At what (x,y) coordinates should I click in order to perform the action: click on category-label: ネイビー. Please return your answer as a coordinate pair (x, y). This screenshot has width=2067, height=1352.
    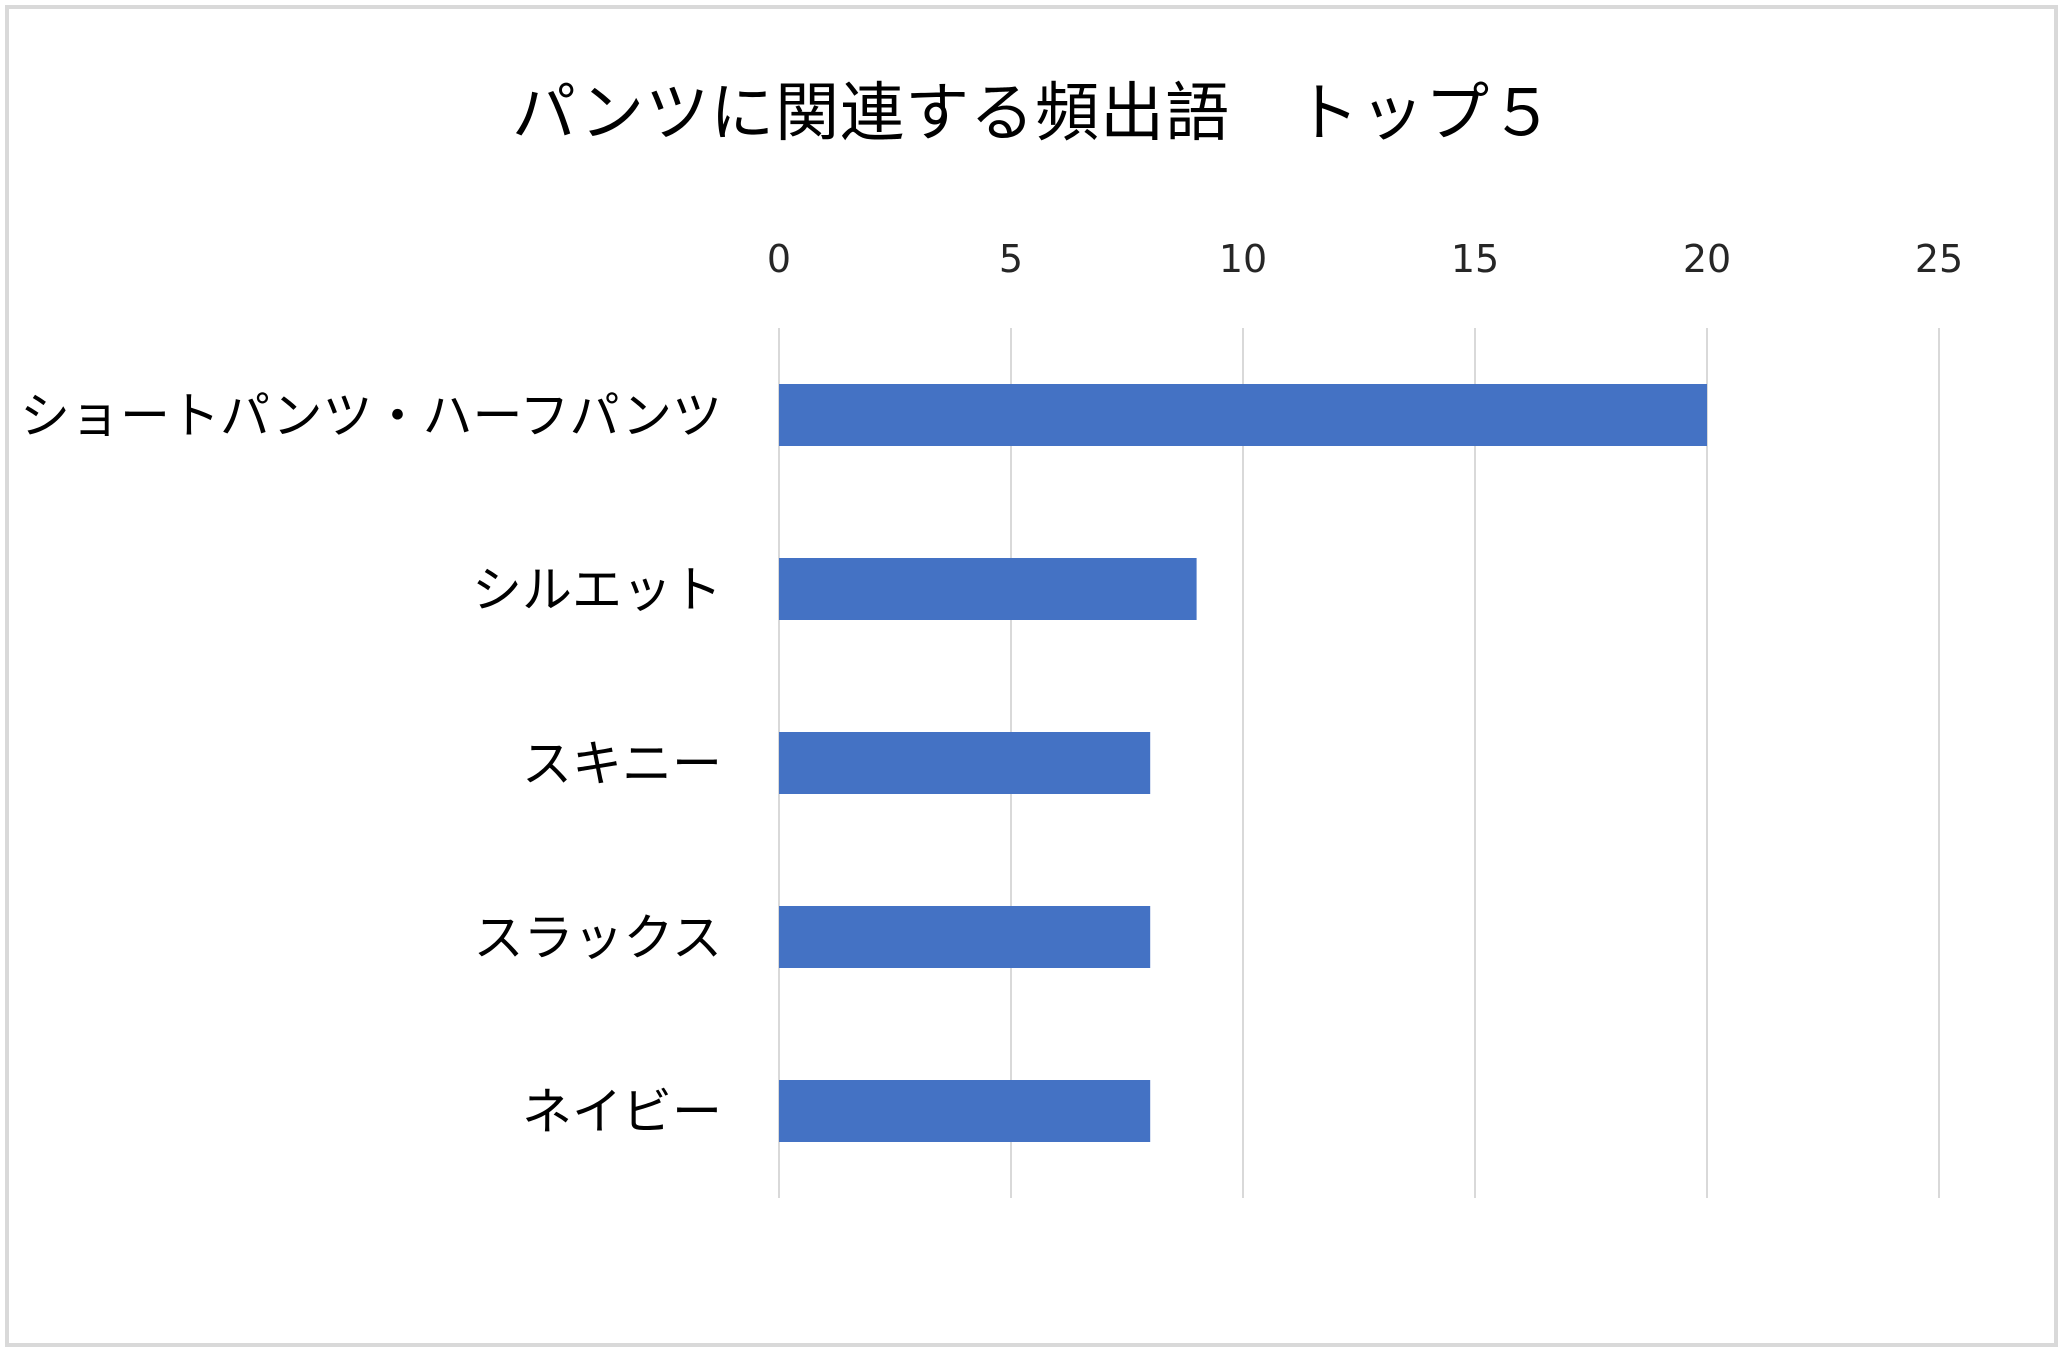
    Looking at the image, I should click on (622, 1112).